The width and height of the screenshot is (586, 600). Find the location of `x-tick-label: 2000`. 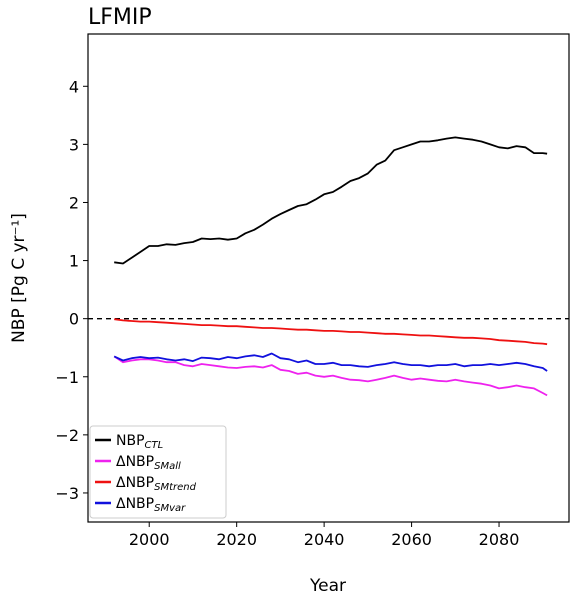

x-tick-label: 2000 is located at coordinates (149, 539).